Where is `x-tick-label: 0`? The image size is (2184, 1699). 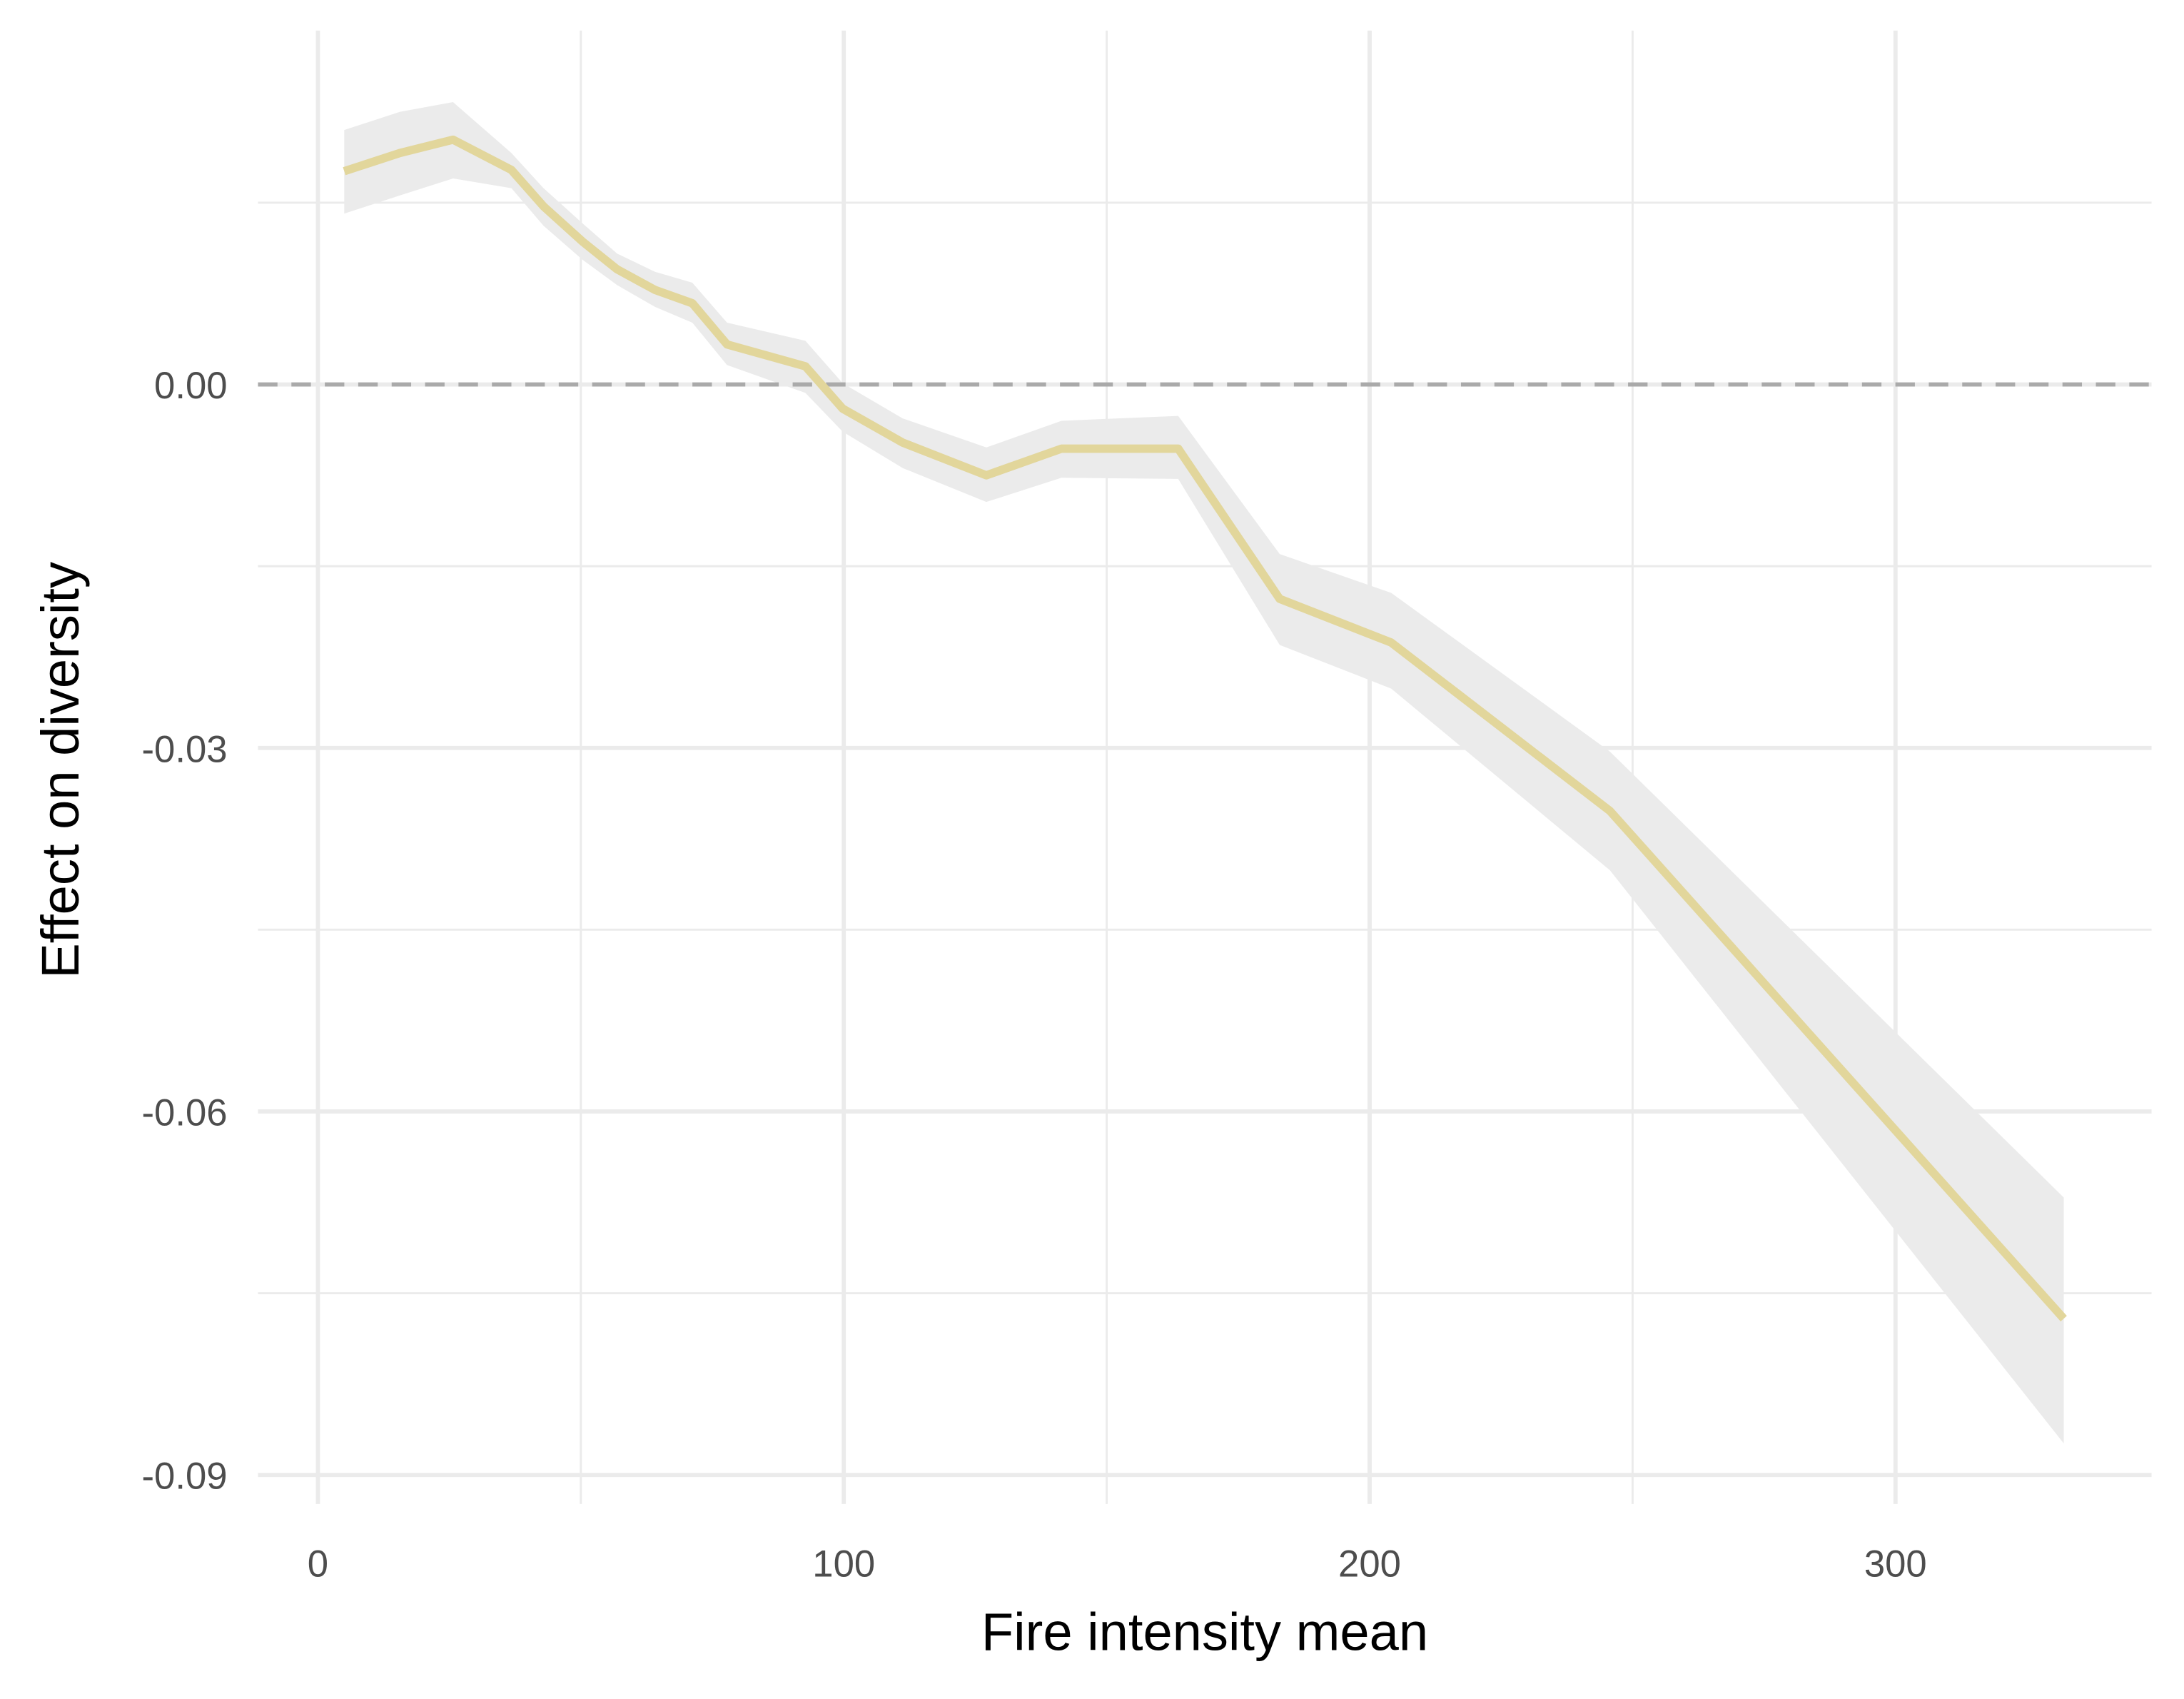
x-tick-label: 0 is located at coordinates (318, 1564).